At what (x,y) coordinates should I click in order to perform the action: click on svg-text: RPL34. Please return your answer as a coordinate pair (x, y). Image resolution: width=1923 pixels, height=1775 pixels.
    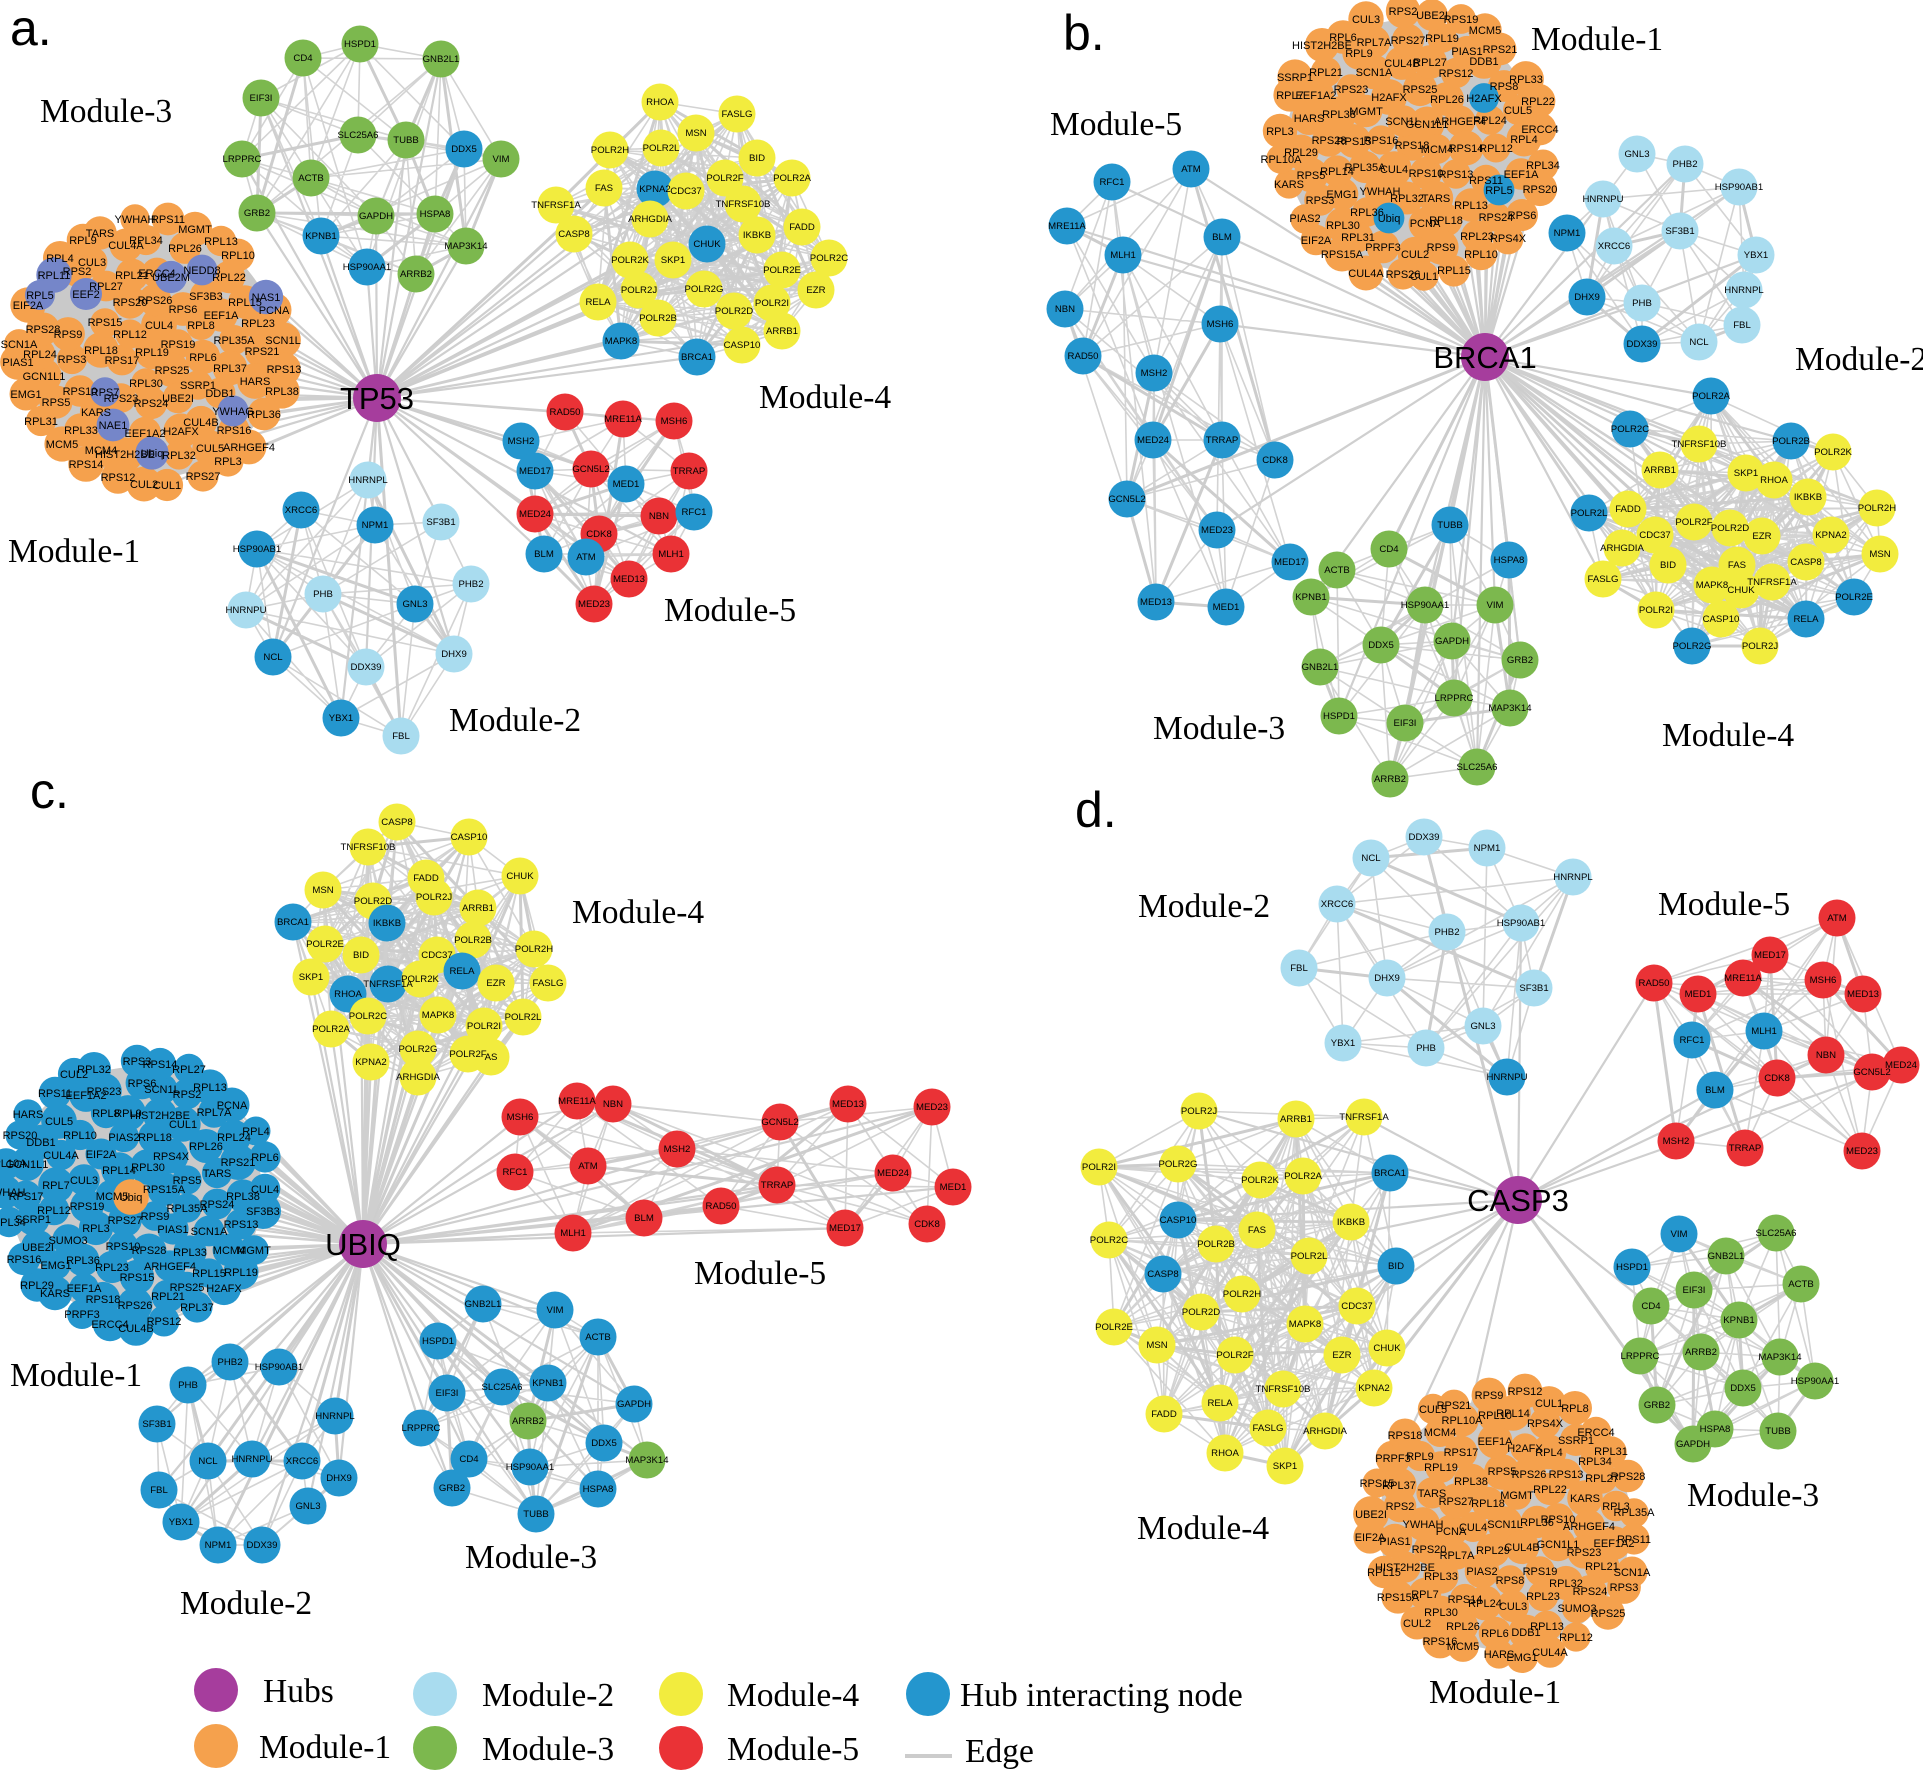
    Looking at the image, I should click on (1595, 1462).